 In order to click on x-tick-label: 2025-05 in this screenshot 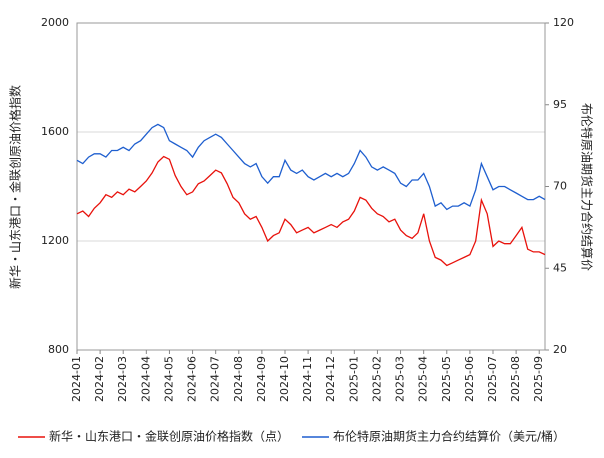, I will do `click(446, 379)`.